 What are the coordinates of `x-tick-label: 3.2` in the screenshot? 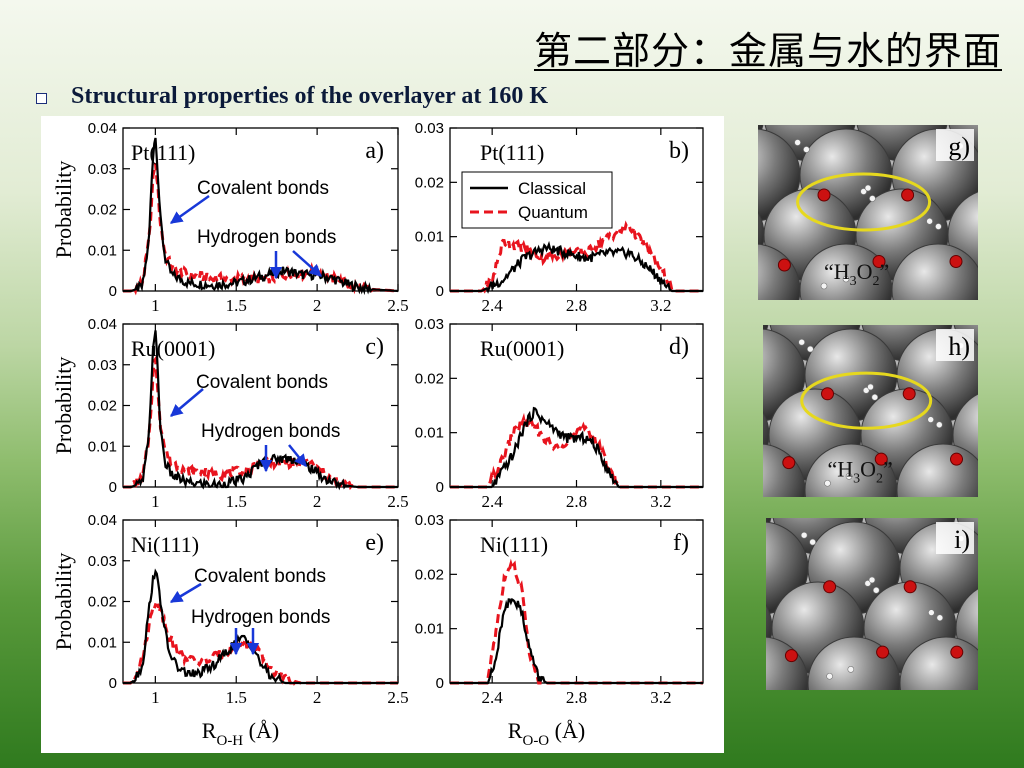 It's located at (660, 697).